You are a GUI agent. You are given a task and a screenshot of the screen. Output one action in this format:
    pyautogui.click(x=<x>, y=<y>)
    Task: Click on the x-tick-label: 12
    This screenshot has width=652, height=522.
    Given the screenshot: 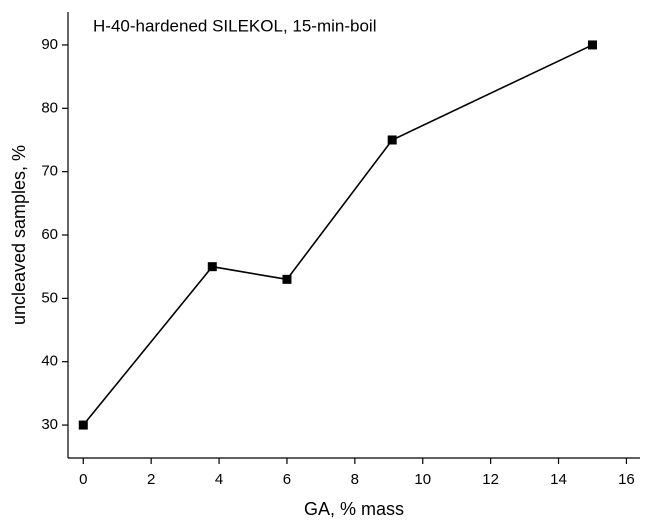 What is the action you would take?
    pyautogui.click(x=490, y=479)
    